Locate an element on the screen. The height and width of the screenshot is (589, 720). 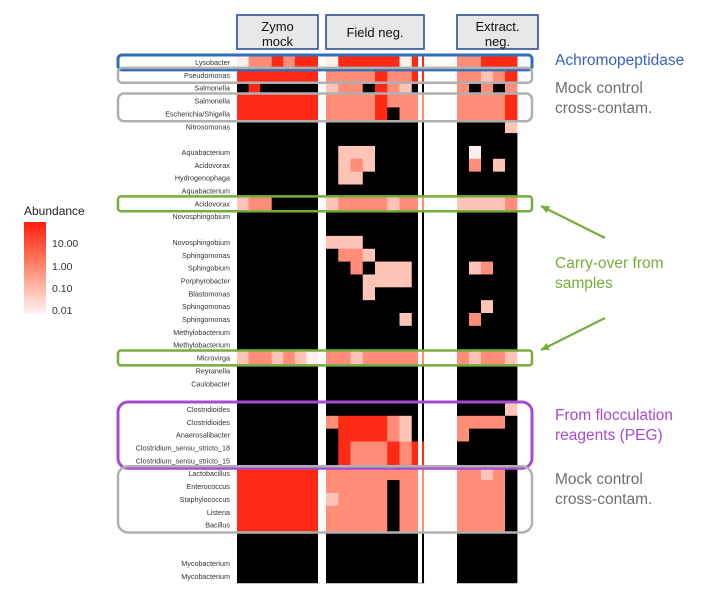
group-header-label: Field neg. is located at coordinates (374, 32).